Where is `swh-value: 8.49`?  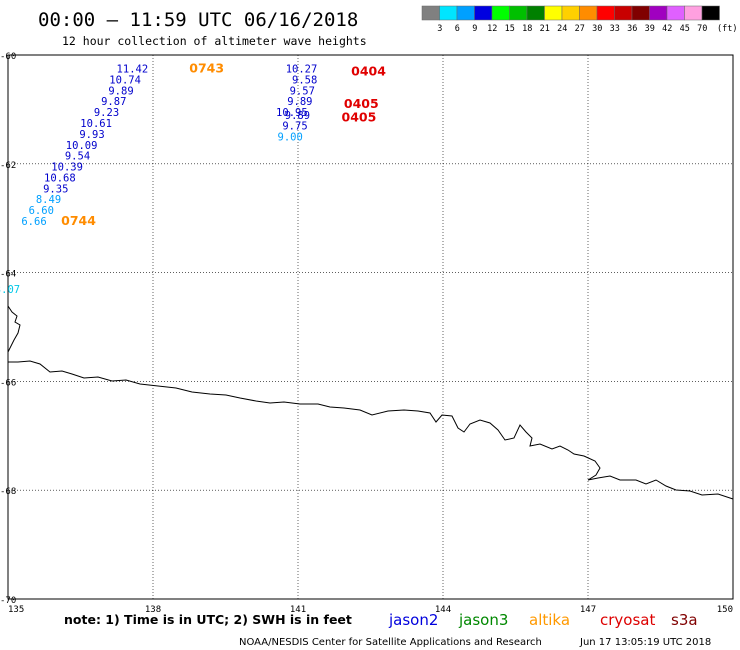
swh-value: 8.49 is located at coordinates (48, 200).